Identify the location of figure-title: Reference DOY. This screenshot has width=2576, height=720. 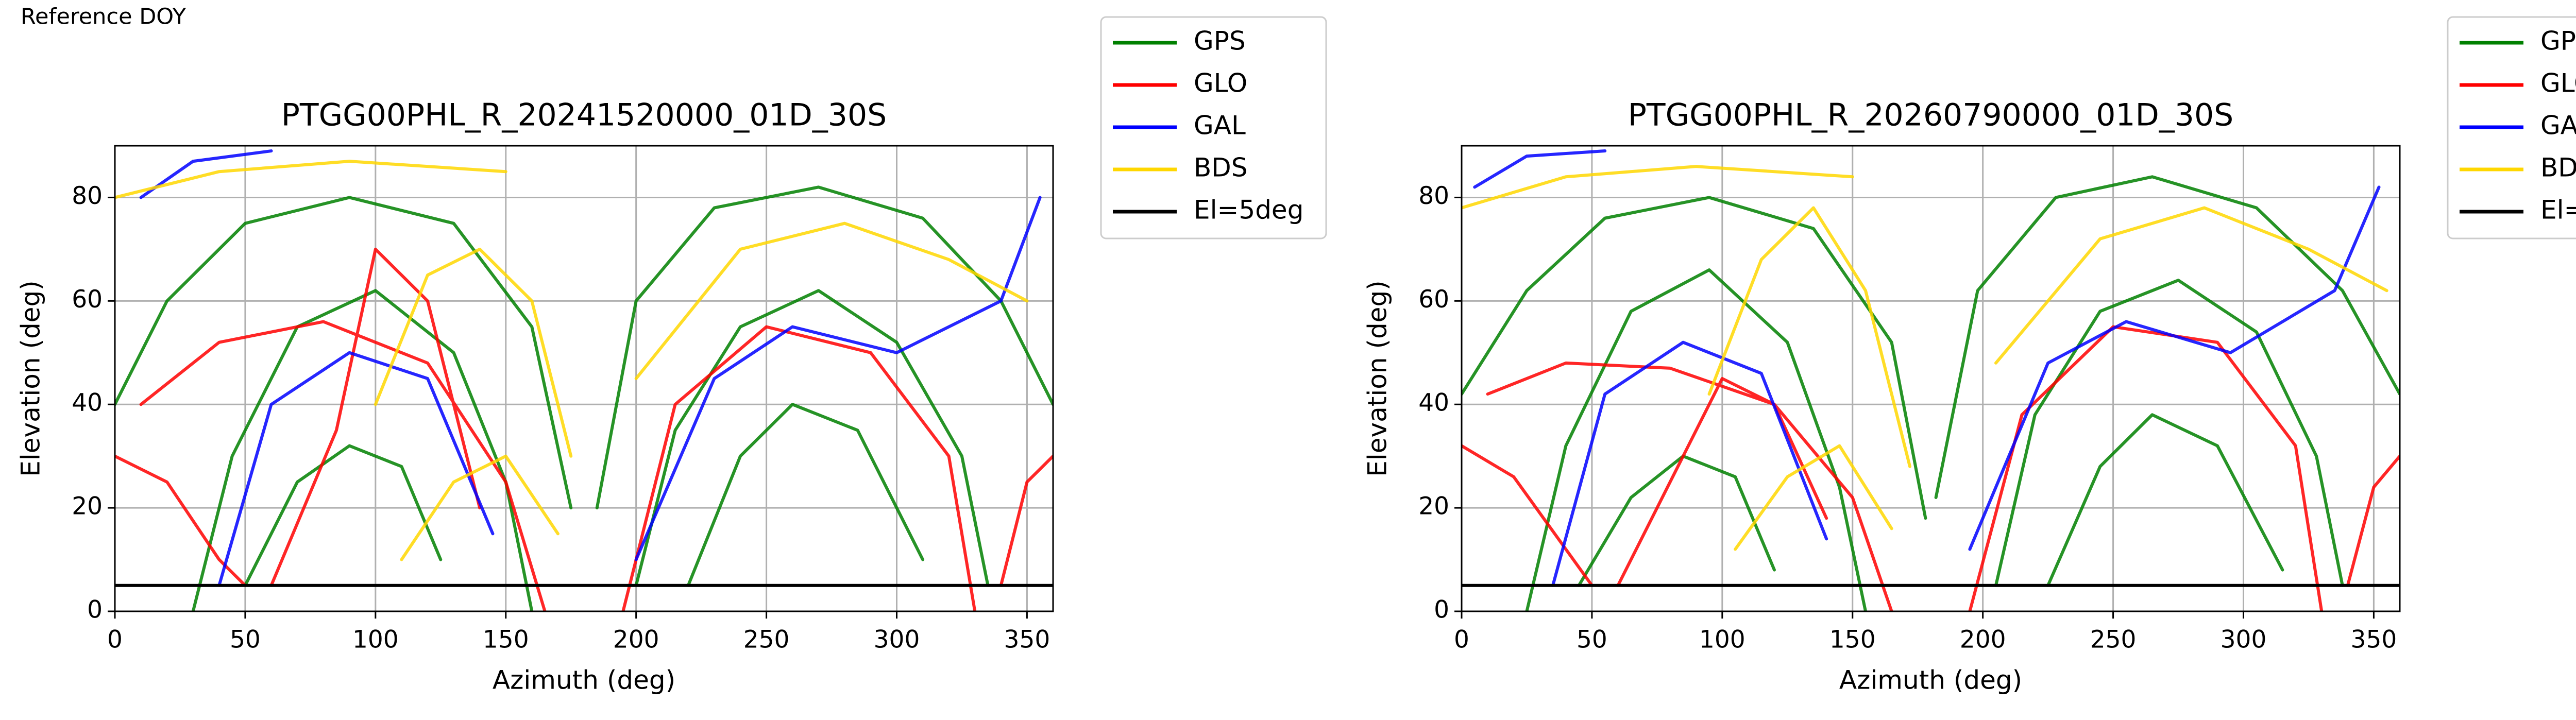
(104, 17).